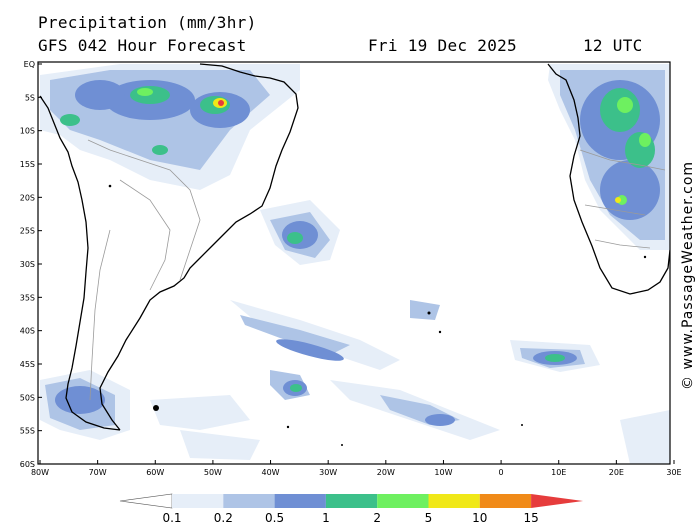 The height and width of the screenshot is (525, 700). Describe the element at coordinates (171, 518) in the screenshot. I see `legend-label: 0.1` at that location.